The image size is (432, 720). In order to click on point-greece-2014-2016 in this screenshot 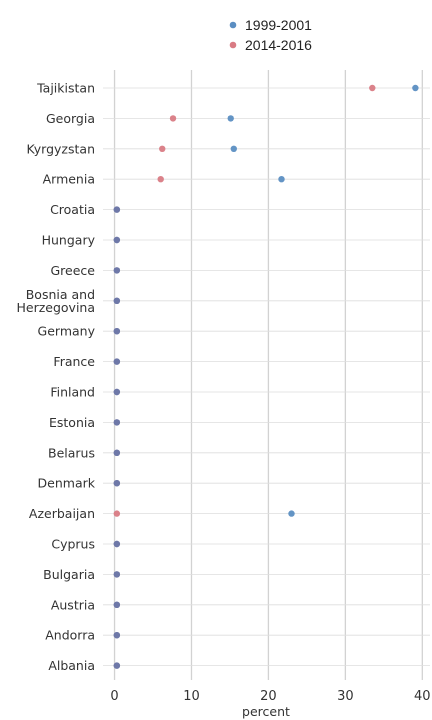, I will do `click(117, 270)`.